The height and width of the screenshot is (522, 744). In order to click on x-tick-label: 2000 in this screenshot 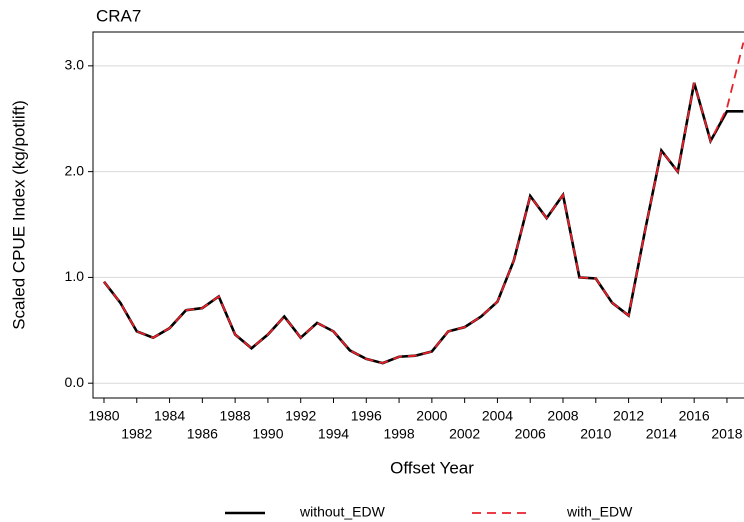, I will do `click(431, 416)`.